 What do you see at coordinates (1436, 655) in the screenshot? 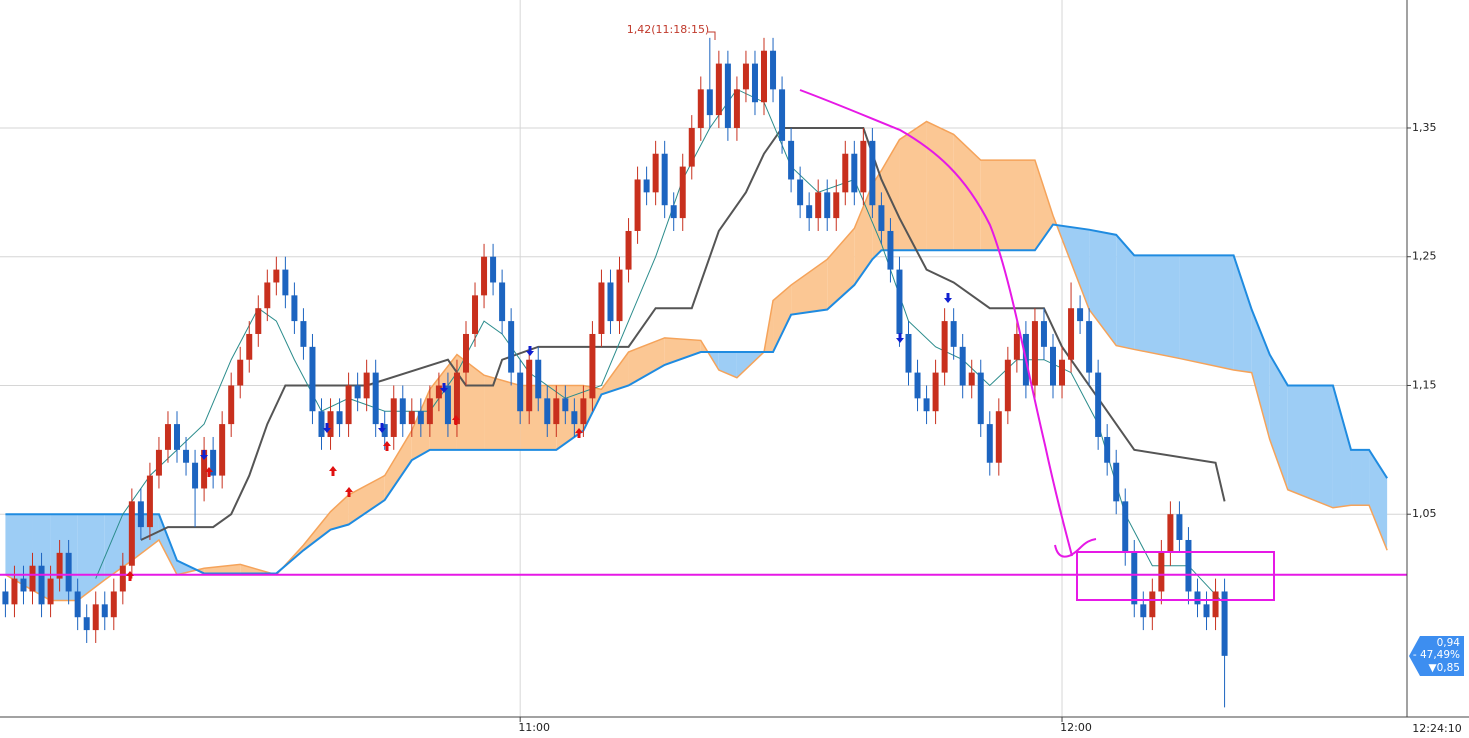
I see `price-change: - 47,49%` at bounding box center [1436, 655].